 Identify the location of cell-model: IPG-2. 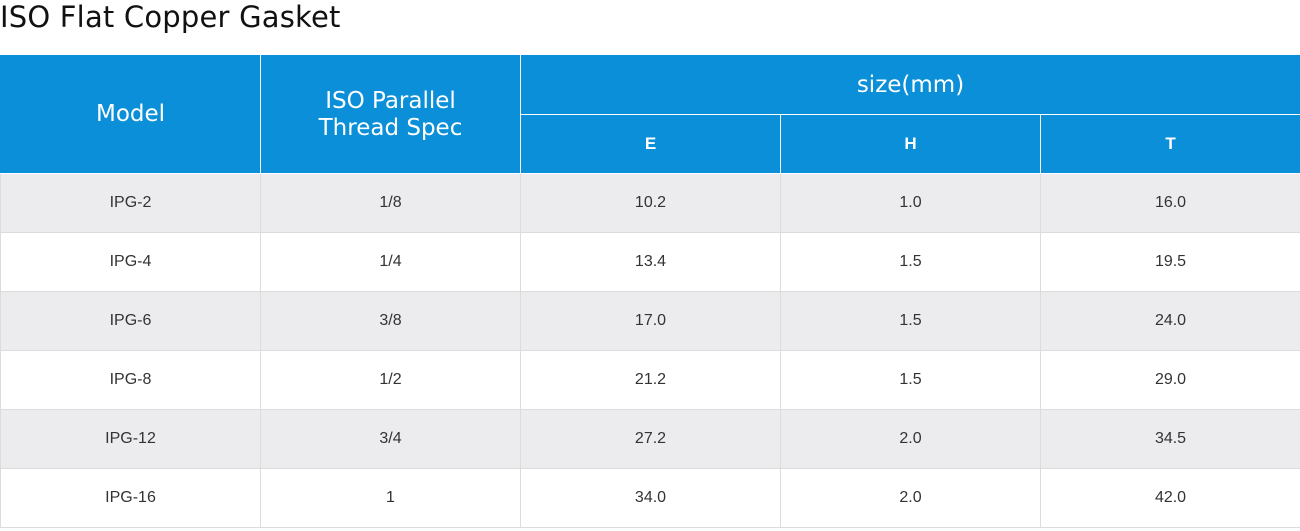
(130, 203).